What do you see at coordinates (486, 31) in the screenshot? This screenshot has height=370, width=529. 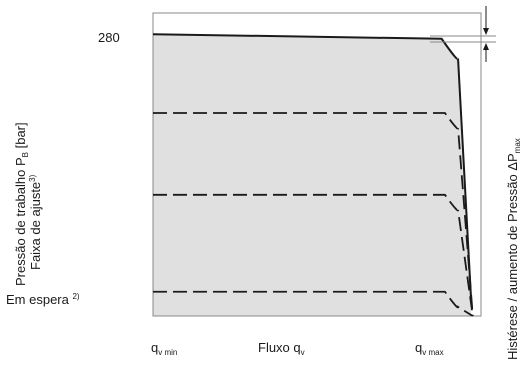 I see `hysteresis-arrowhead-down` at bounding box center [486, 31].